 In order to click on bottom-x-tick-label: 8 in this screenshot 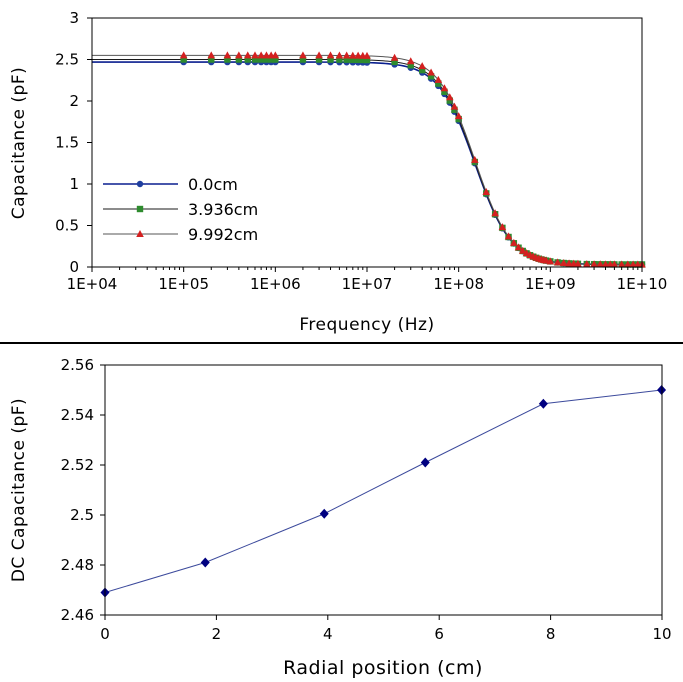, I will do `click(551, 634)`.